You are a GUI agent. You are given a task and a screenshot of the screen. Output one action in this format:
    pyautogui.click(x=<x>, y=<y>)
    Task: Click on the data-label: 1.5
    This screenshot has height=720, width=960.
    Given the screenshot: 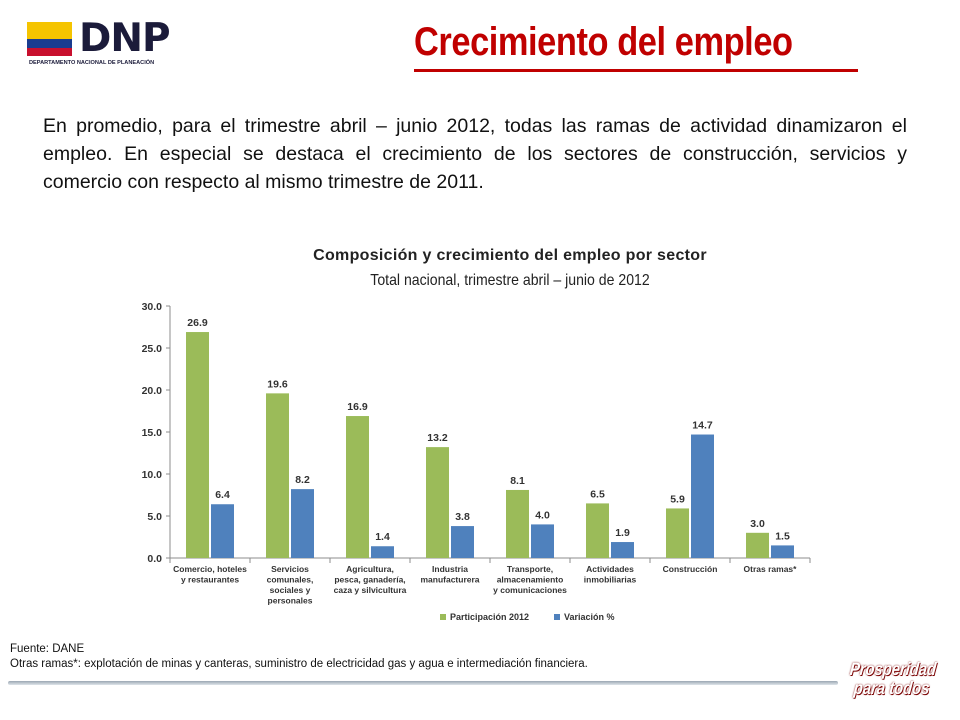 What is the action you would take?
    pyautogui.click(x=782, y=536)
    